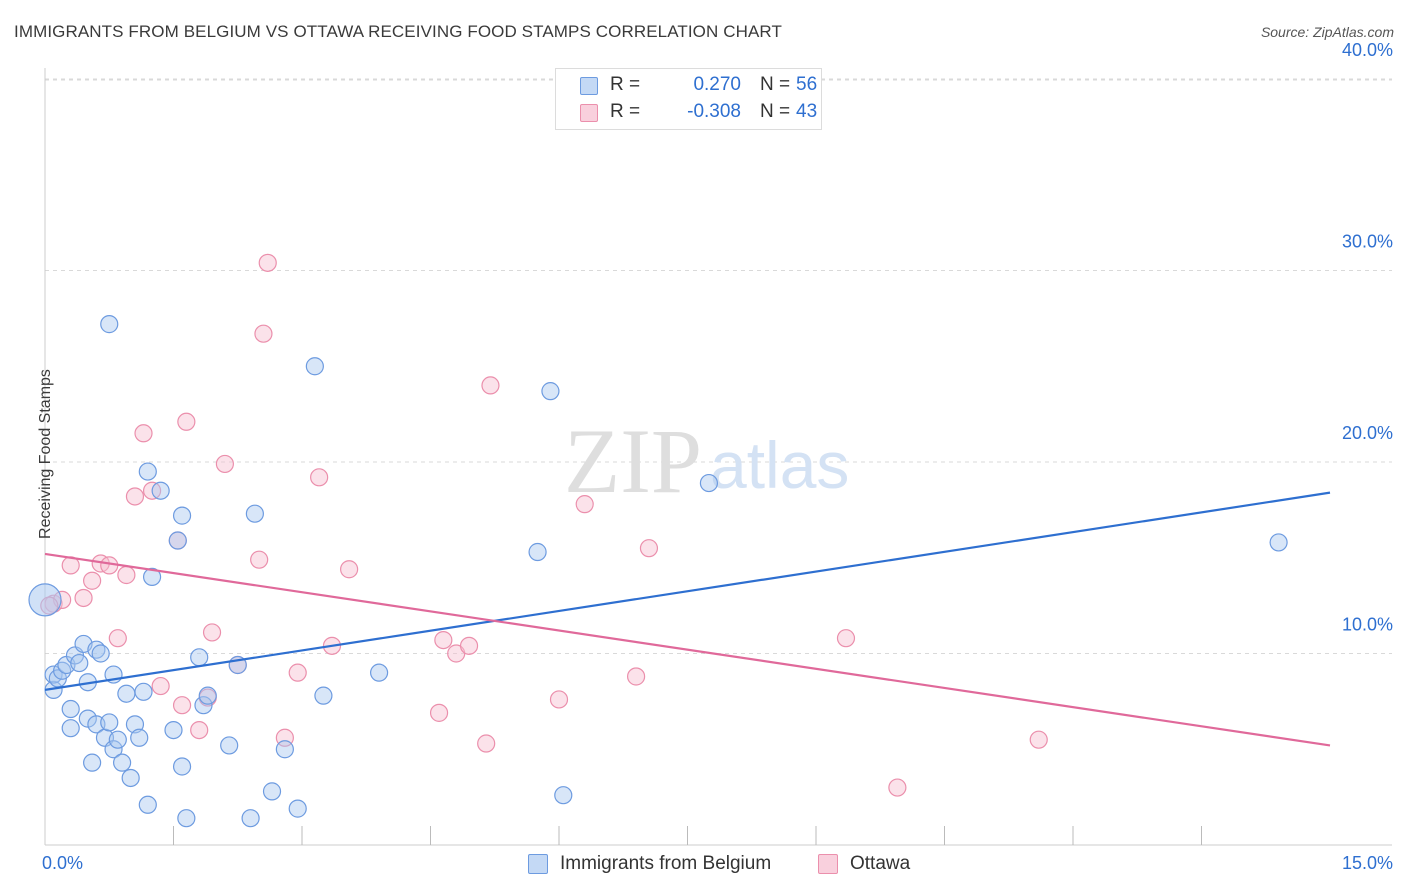  I want to click on legend-r-label: R =, so click(625, 84).